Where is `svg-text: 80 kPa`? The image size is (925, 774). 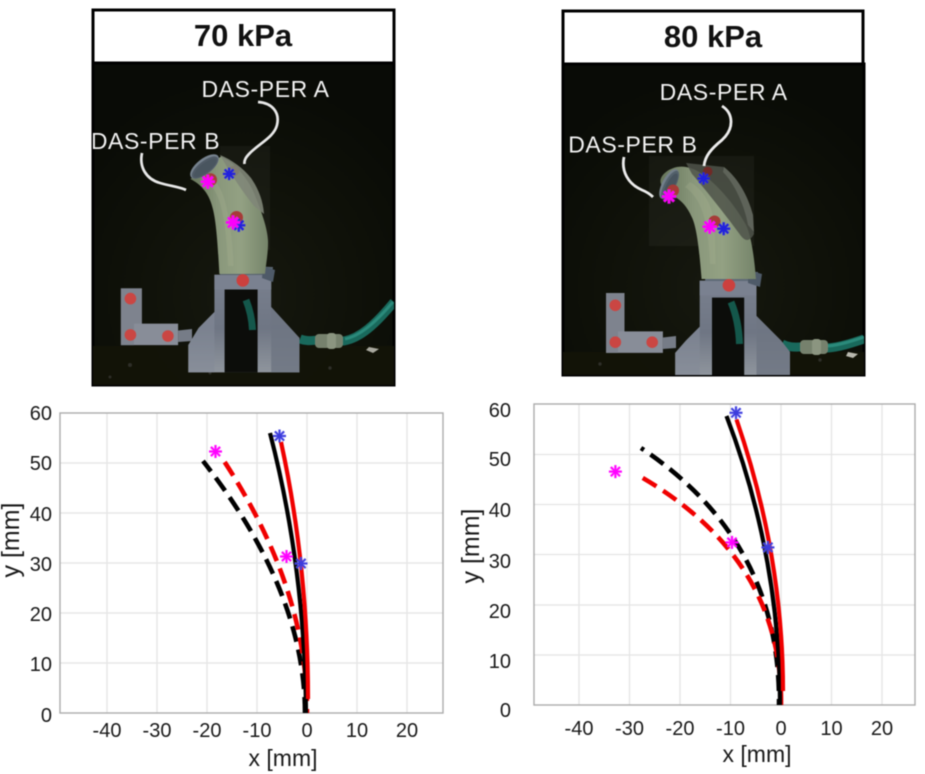
svg-text: 80 kPa is located at coordinates (713, 36).